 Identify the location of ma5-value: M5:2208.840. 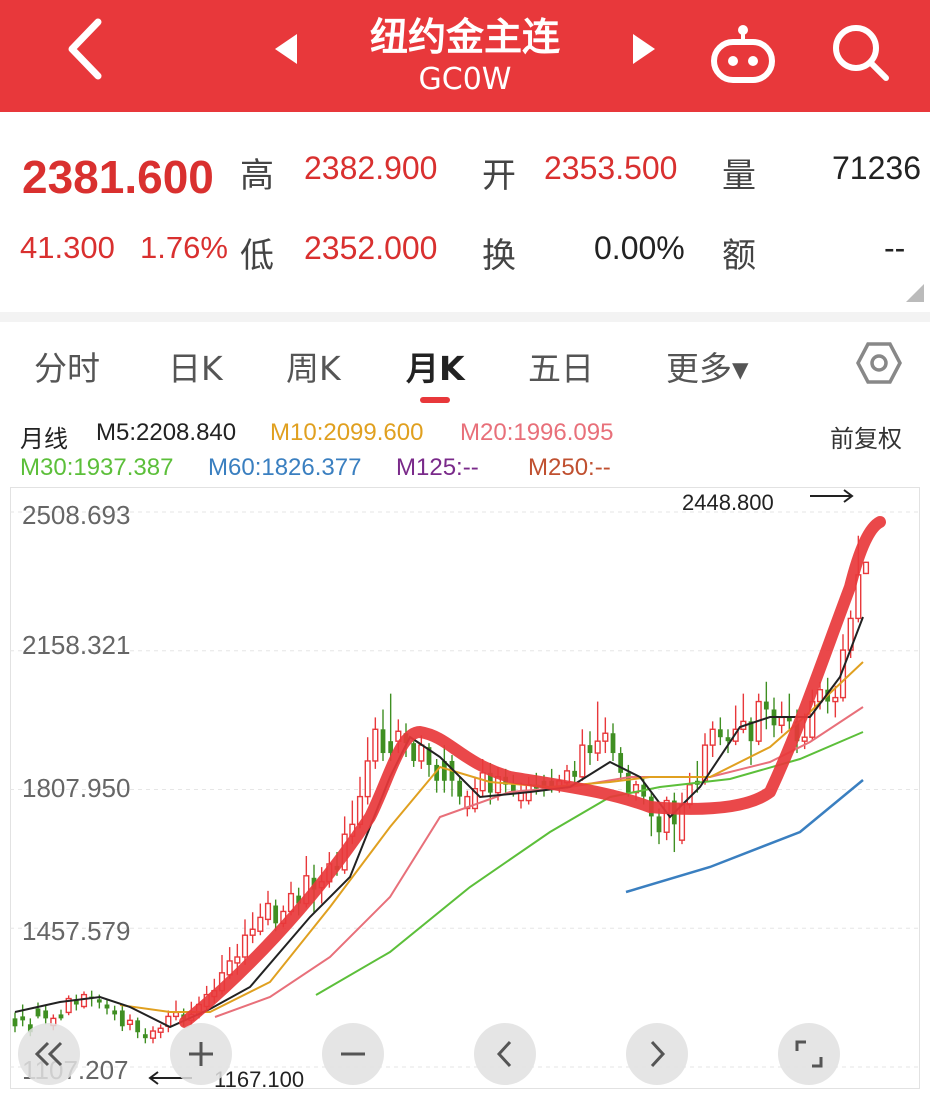
(166, 432).